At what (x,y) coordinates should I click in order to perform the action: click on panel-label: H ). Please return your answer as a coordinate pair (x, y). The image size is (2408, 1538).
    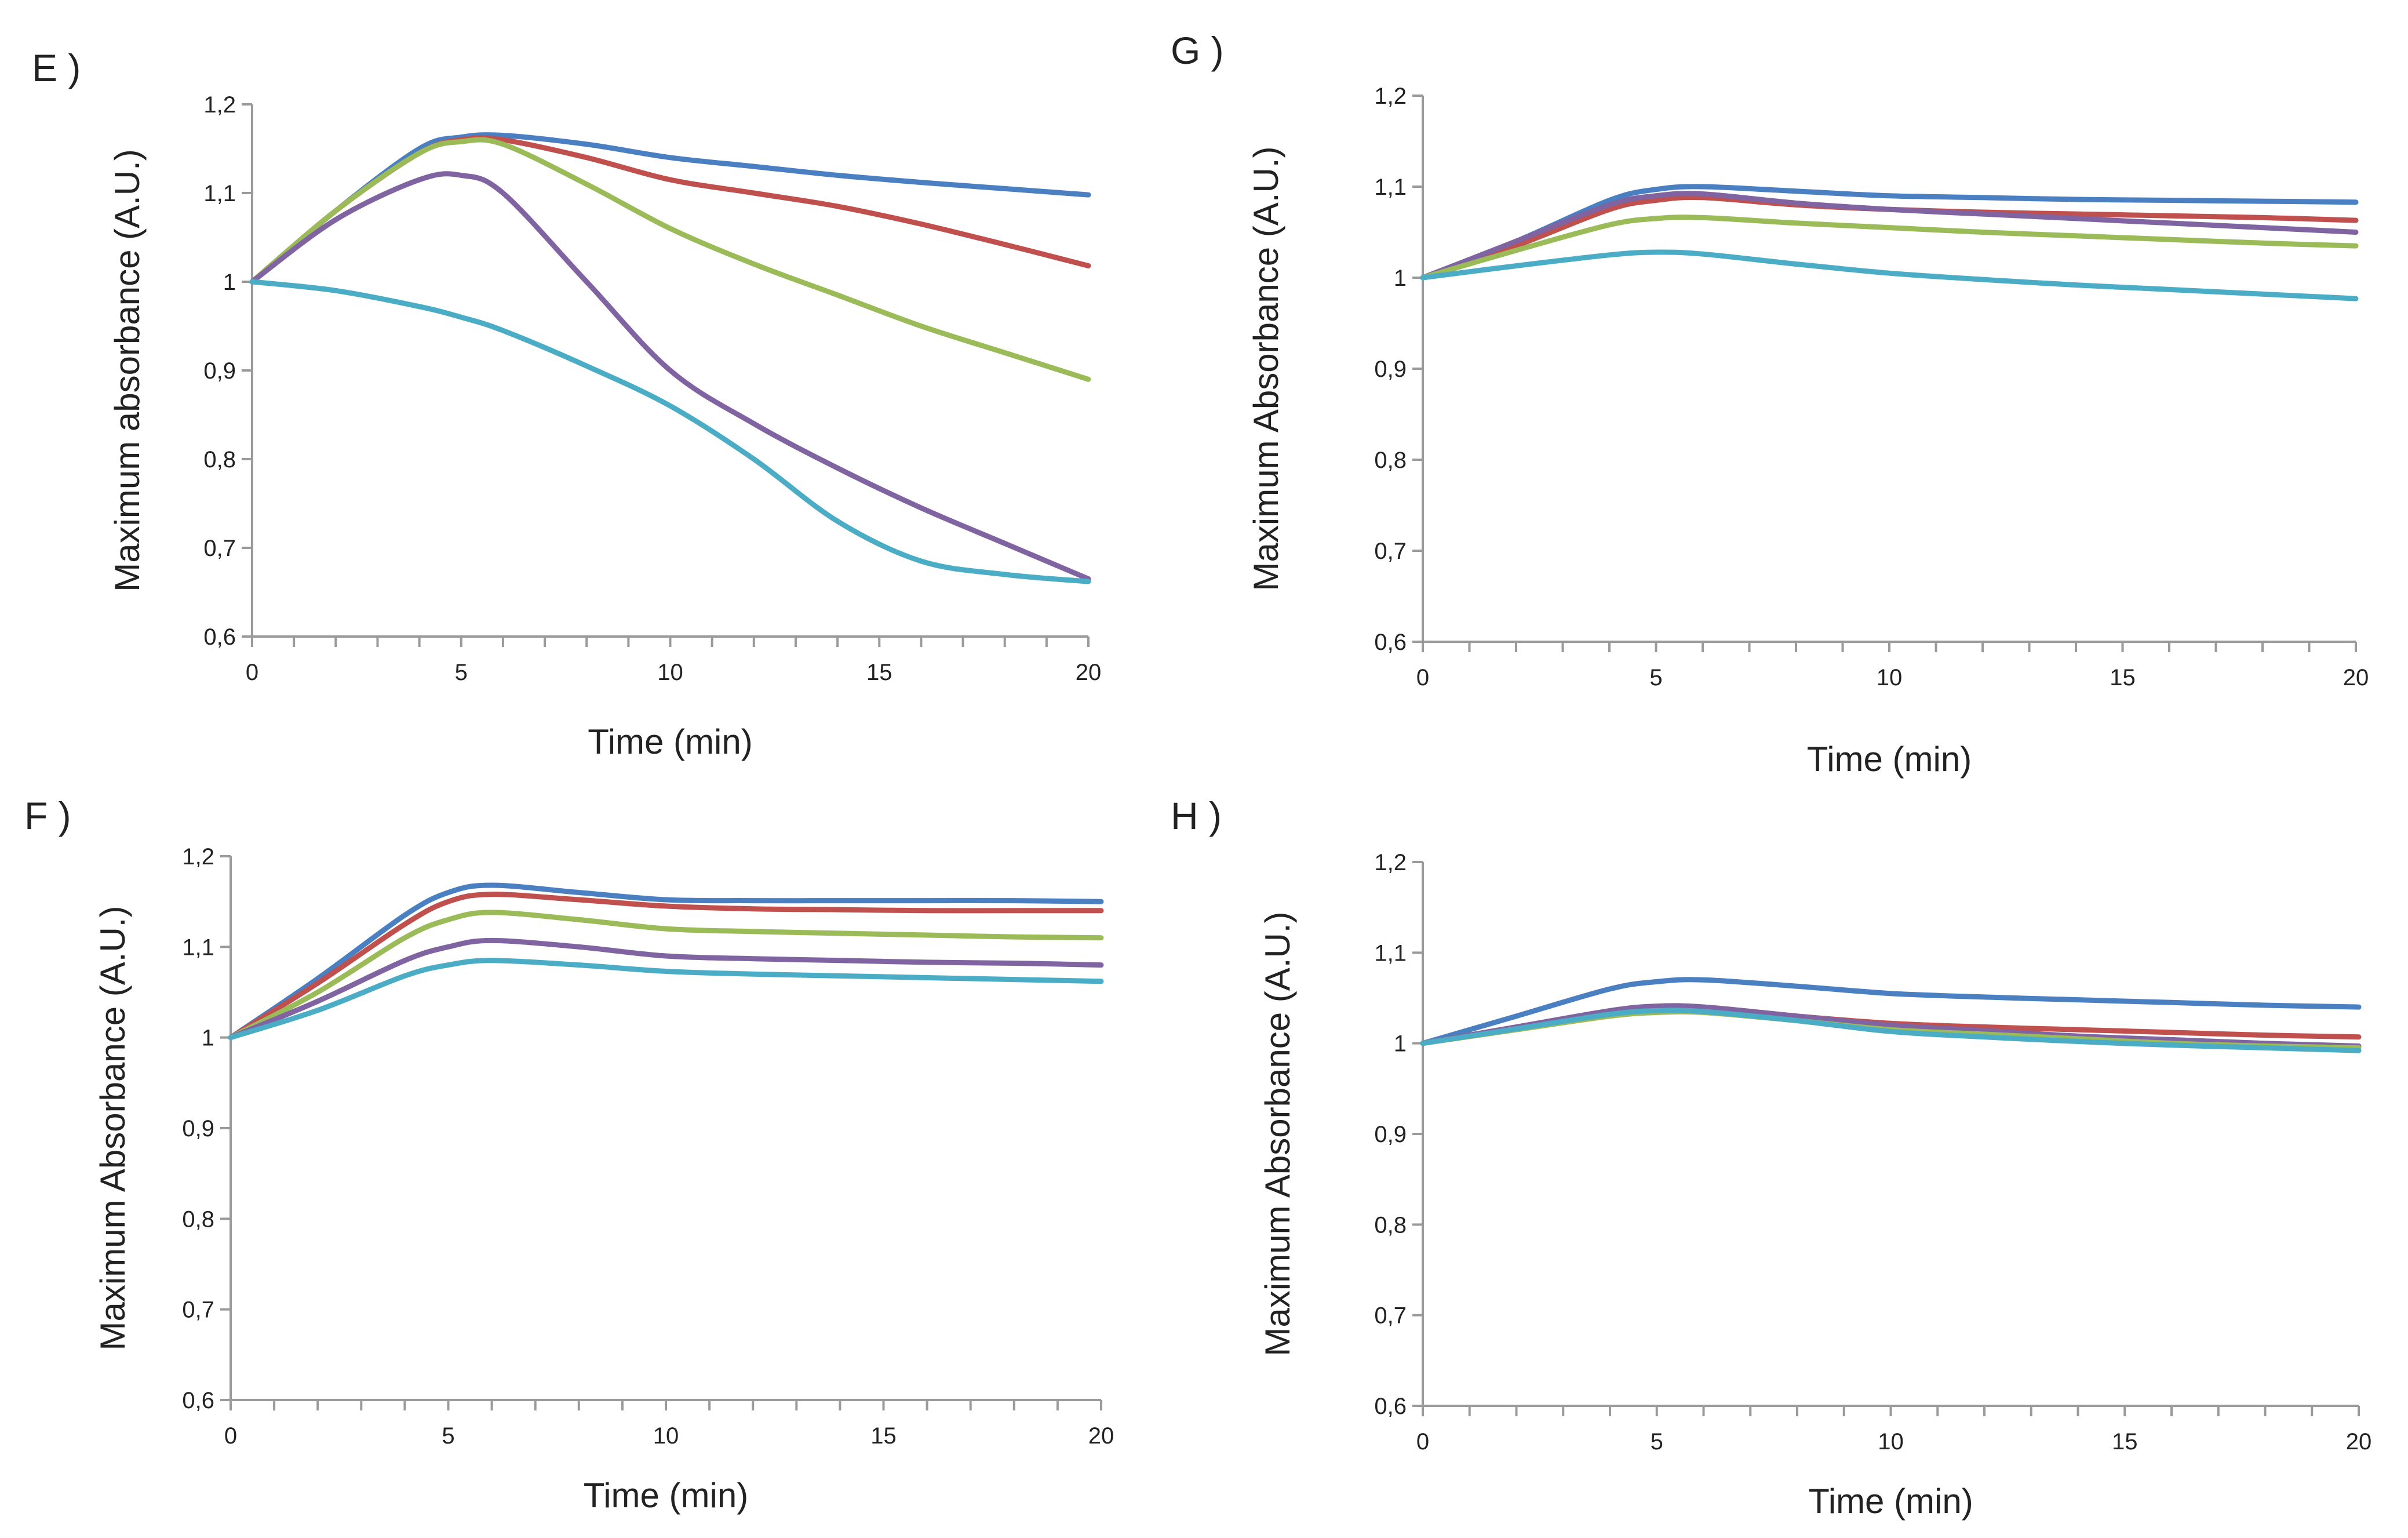
    Looking at the image, I should click on (1196, 815).